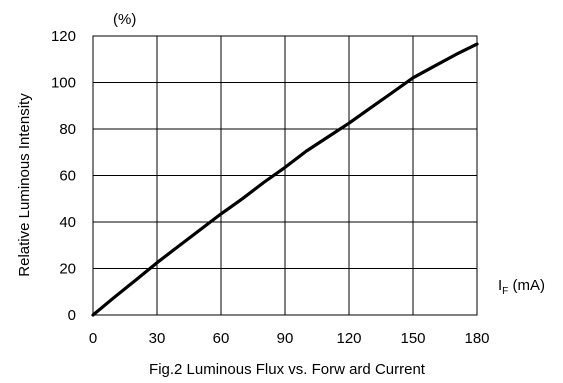 The height and width of the screenshot is (383, 563). I want to click on x-axis-label-subscript: F, so click(505, 291).